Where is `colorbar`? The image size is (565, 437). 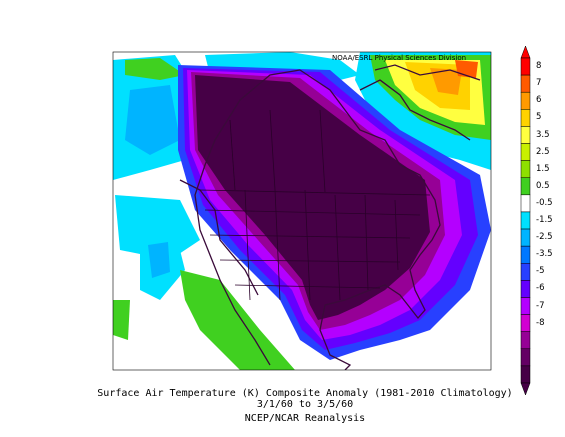 colorbar is located at coordinates (525, 220).